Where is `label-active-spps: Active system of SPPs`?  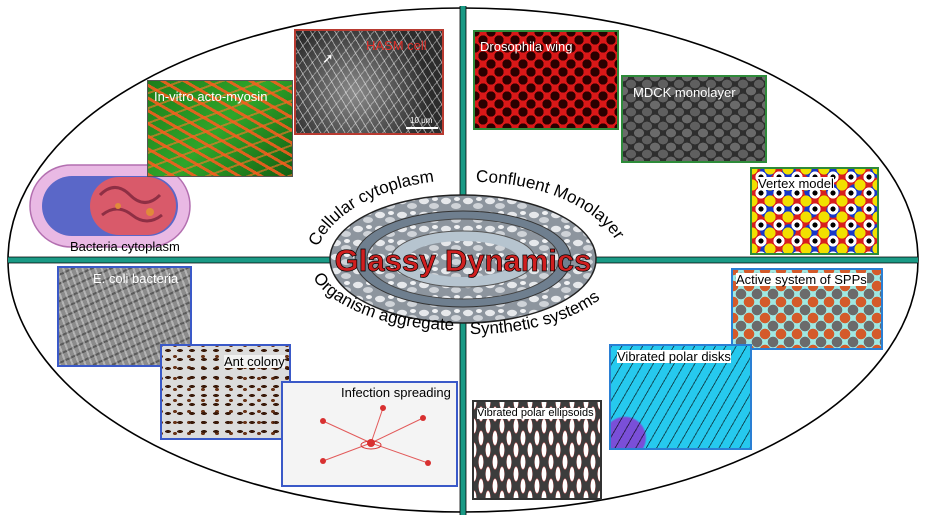
label-active-spps: Active system of SPPs is located at coordinates (801, 279).